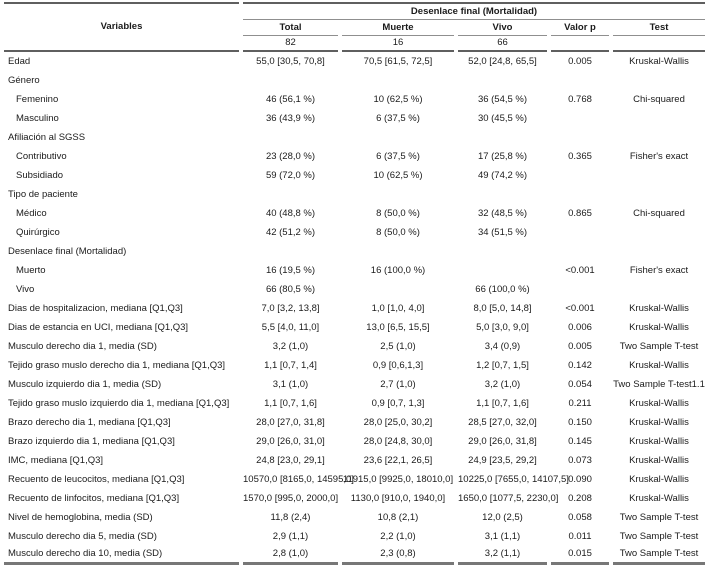 The width and height of the screenshot is (709, 580). I want to click on muerte-value: 1,0 [1,0, 4,0], so click(398, 308).